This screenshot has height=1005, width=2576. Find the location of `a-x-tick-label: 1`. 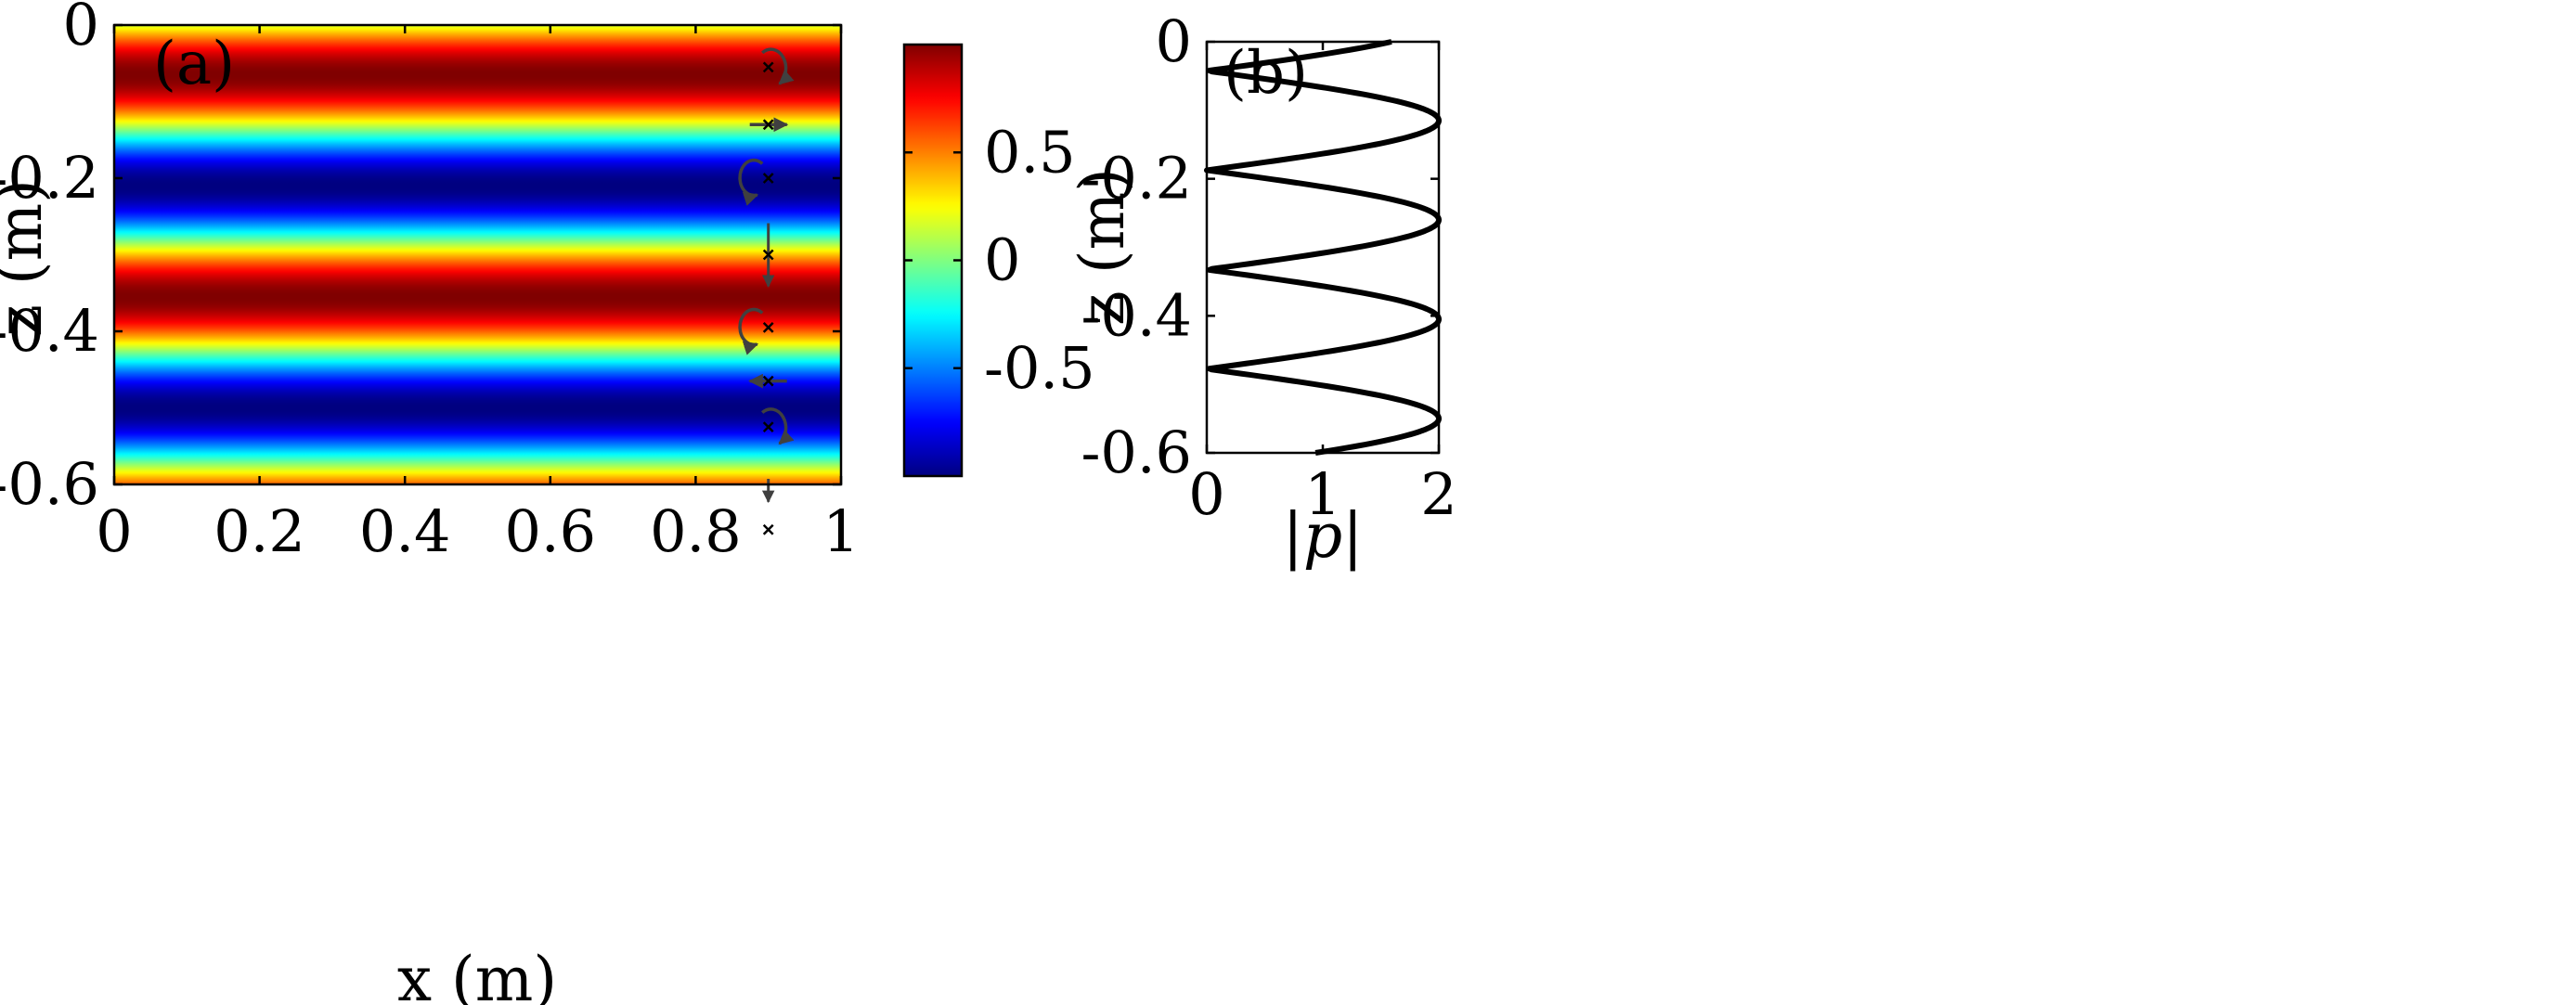

a-x-tick-label: 1 is located at coordinates (840, 531).